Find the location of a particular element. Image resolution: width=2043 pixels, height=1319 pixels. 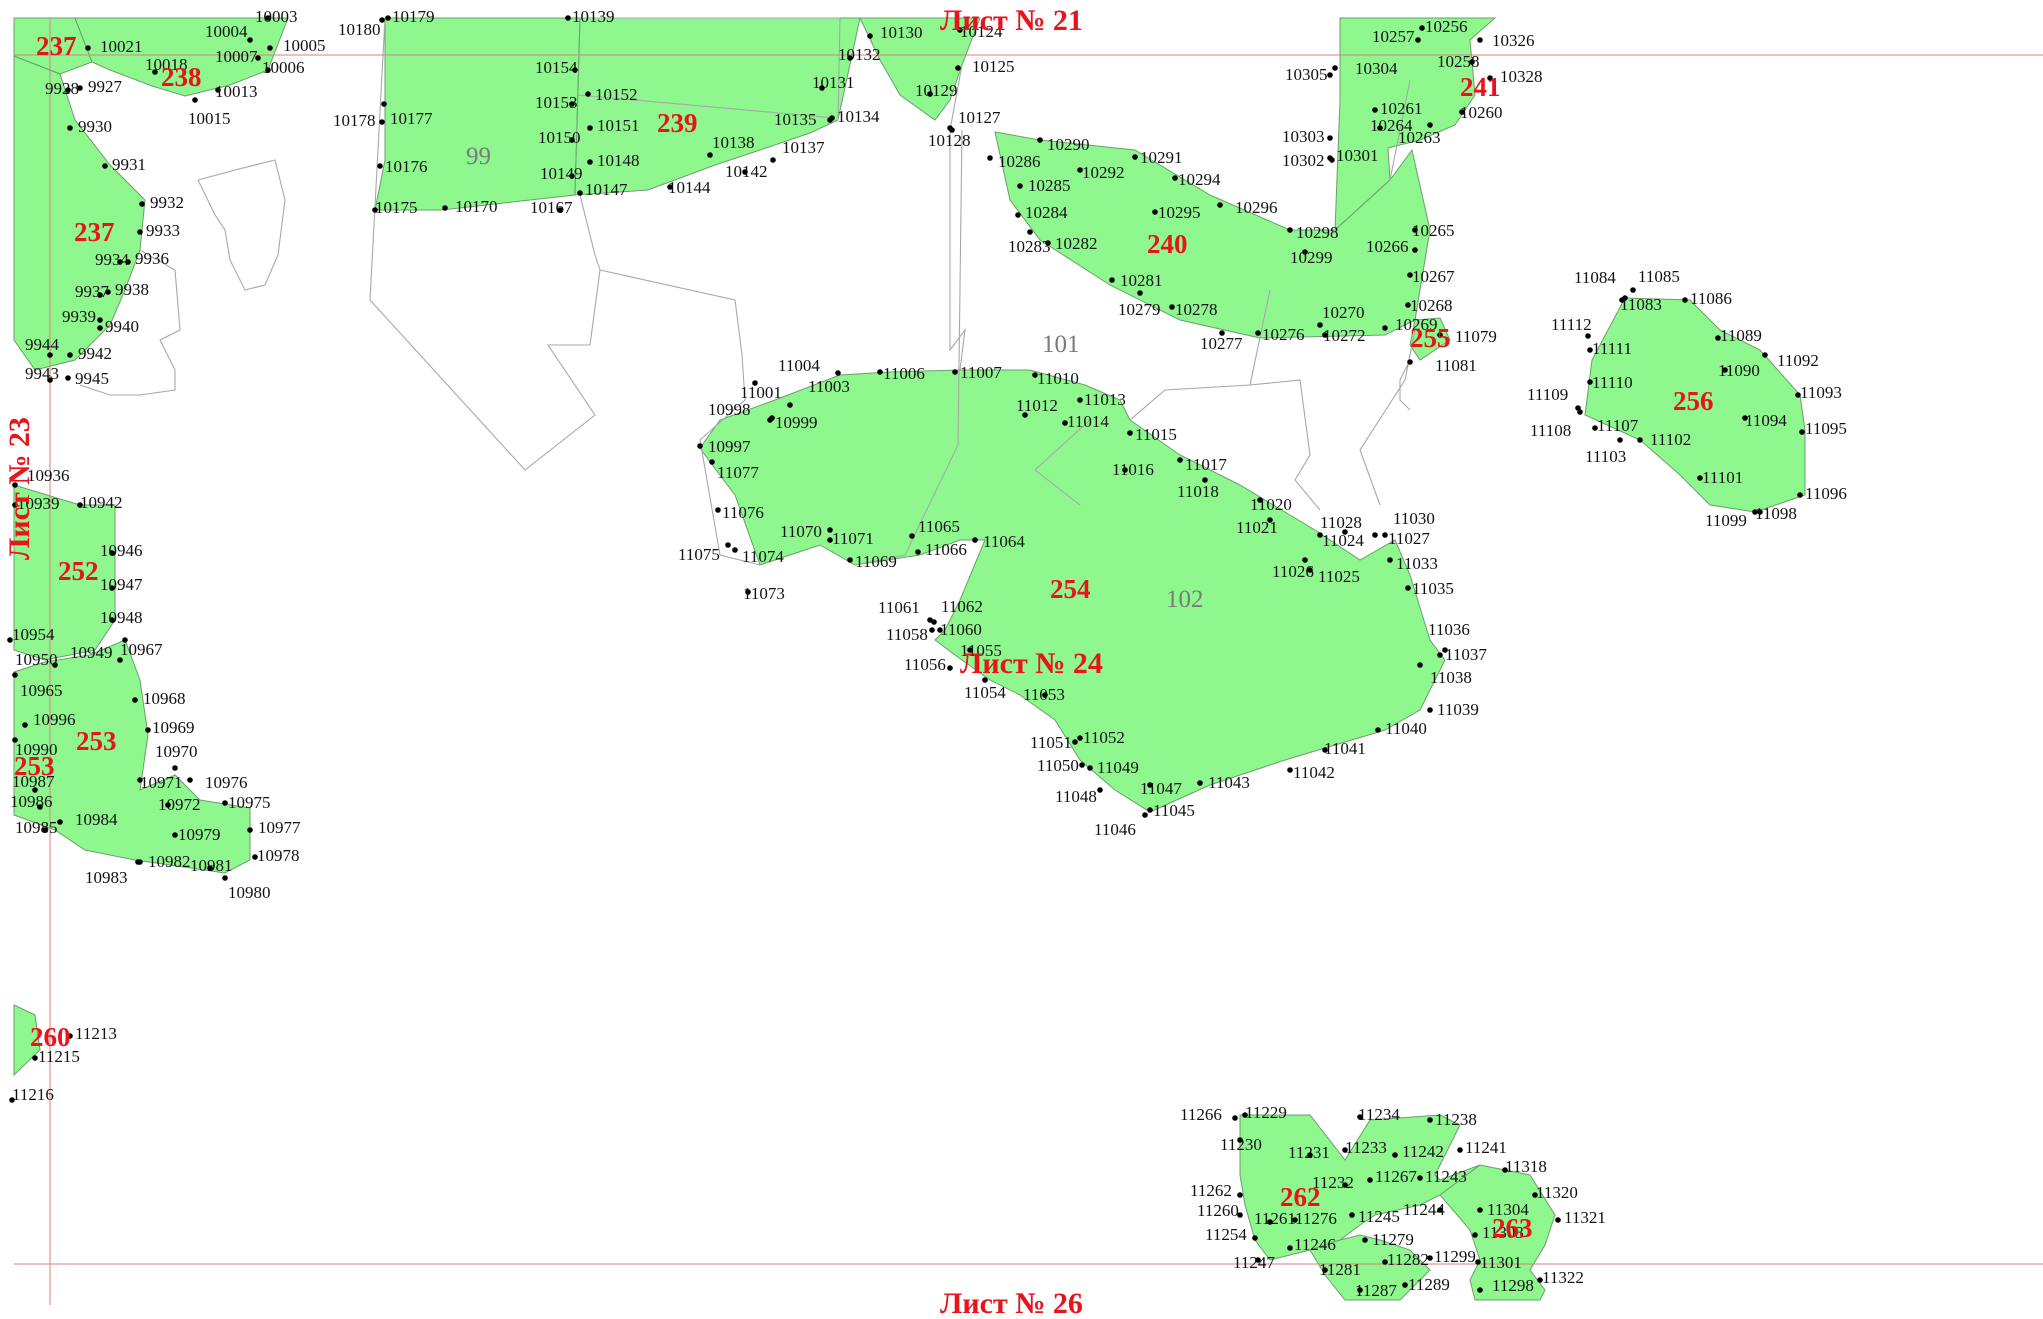

point-number-label: 11056 is located at coordinates (925, 664).